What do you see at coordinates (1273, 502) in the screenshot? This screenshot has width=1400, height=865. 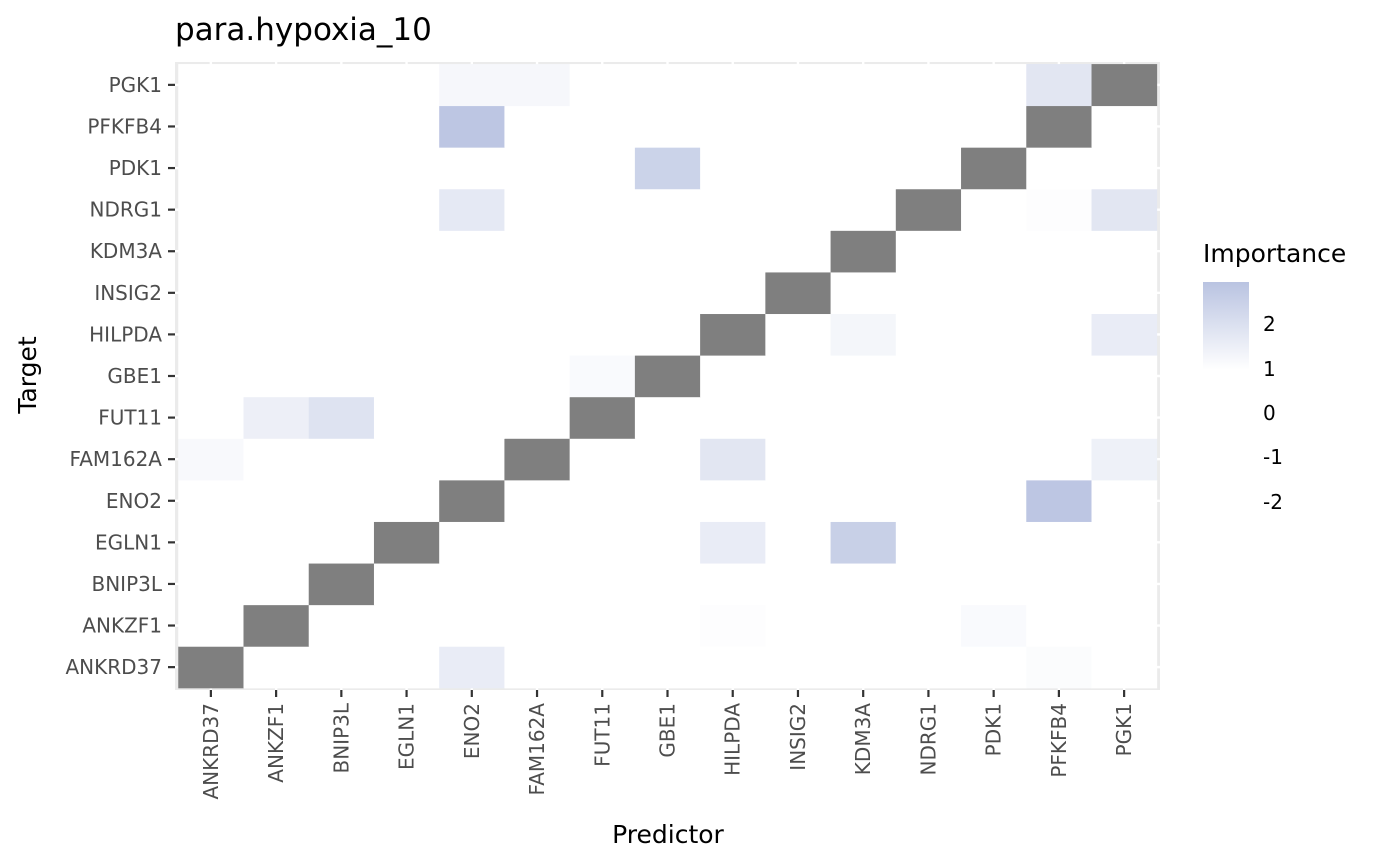 I see `legend-label: -2` at bounding box center [1273, 502].